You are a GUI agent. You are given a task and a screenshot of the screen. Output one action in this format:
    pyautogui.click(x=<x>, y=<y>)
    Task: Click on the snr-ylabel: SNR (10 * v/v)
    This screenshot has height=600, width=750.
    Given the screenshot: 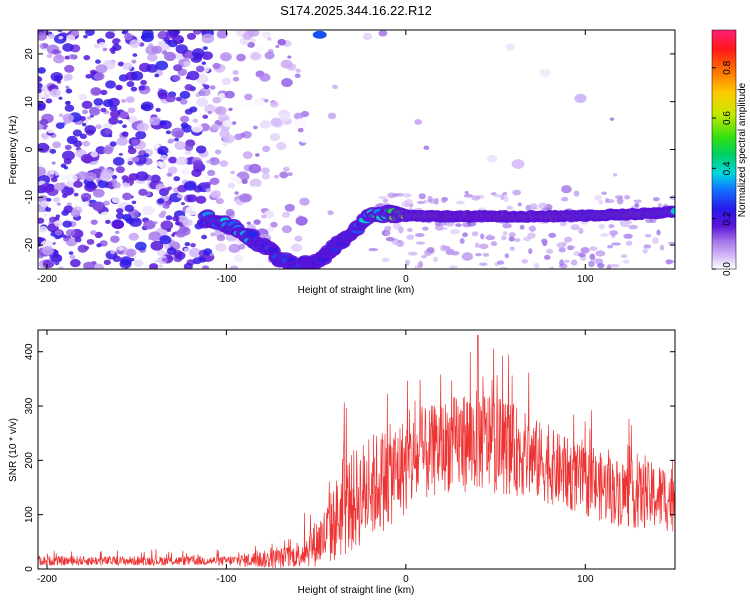 What is the action you would take?
    pyautogui.click(x=13, y=450)
    